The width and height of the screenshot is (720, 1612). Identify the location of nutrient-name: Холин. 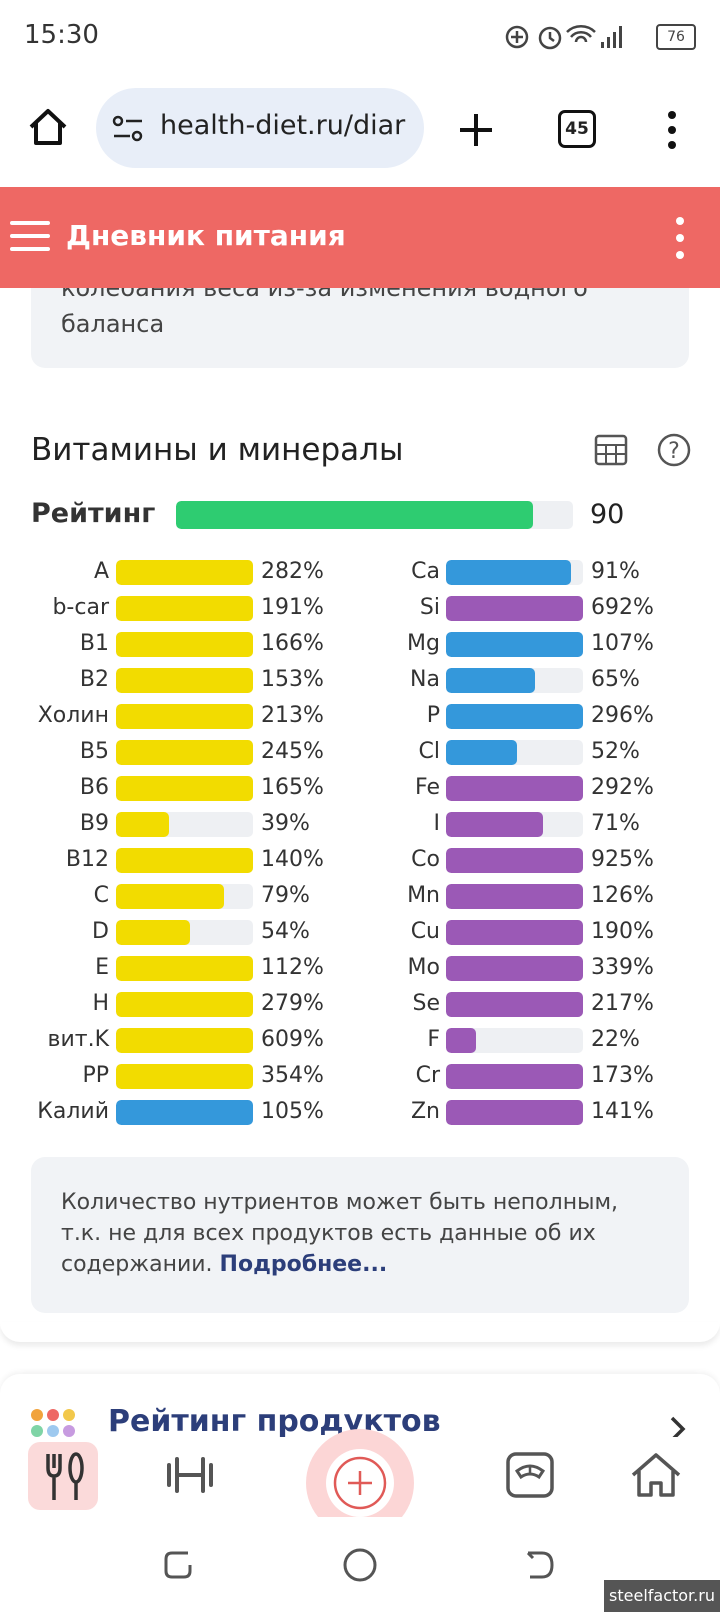
(73, 715).